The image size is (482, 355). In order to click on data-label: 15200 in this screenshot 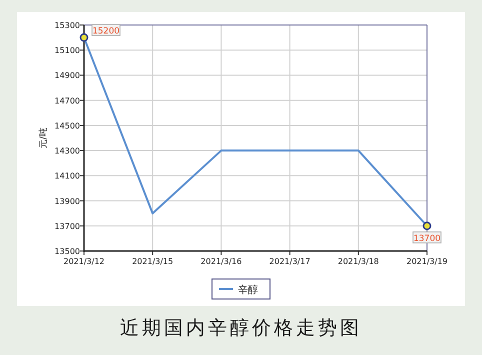, I will do `click(106, 31)`.